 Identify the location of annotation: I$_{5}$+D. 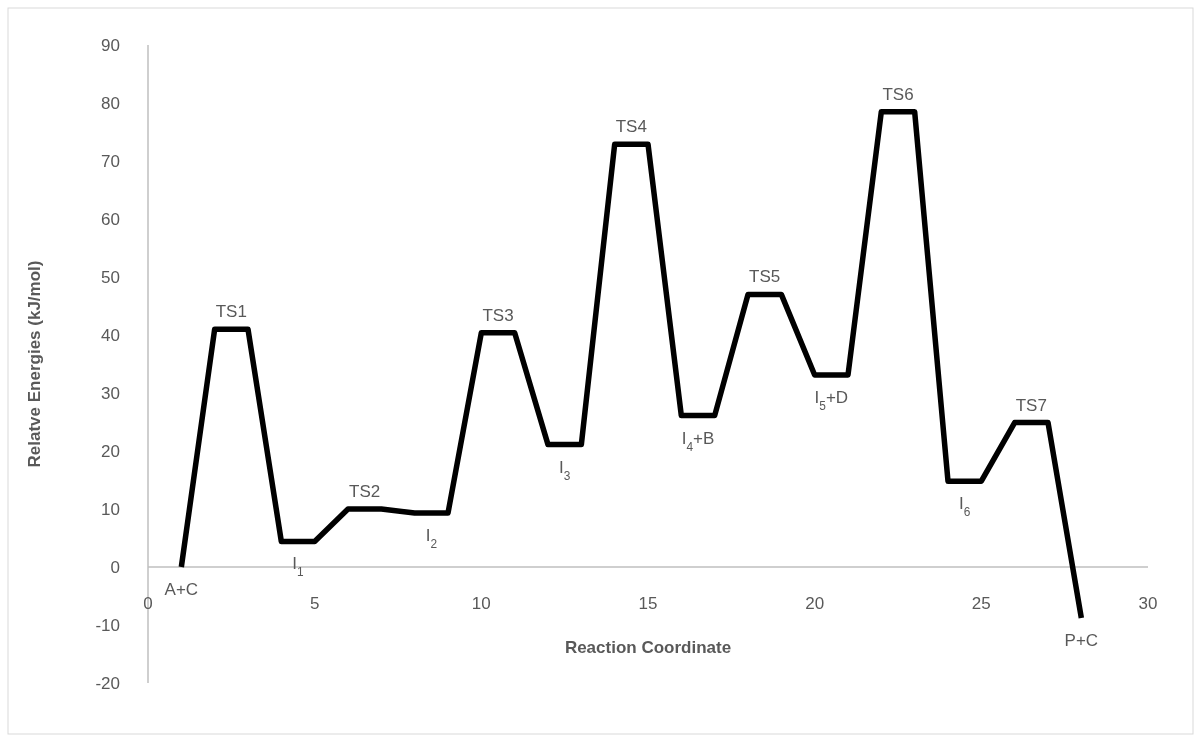
(831, 401).